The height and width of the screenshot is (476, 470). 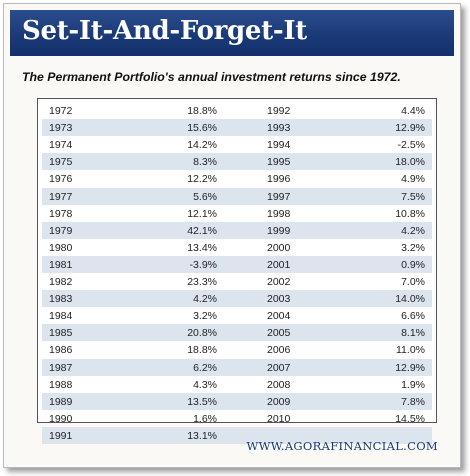 What do you see at coordinates (61, 384) in the screenshot?
I see `year-cell: 1988` at bounding box center [61, 384].